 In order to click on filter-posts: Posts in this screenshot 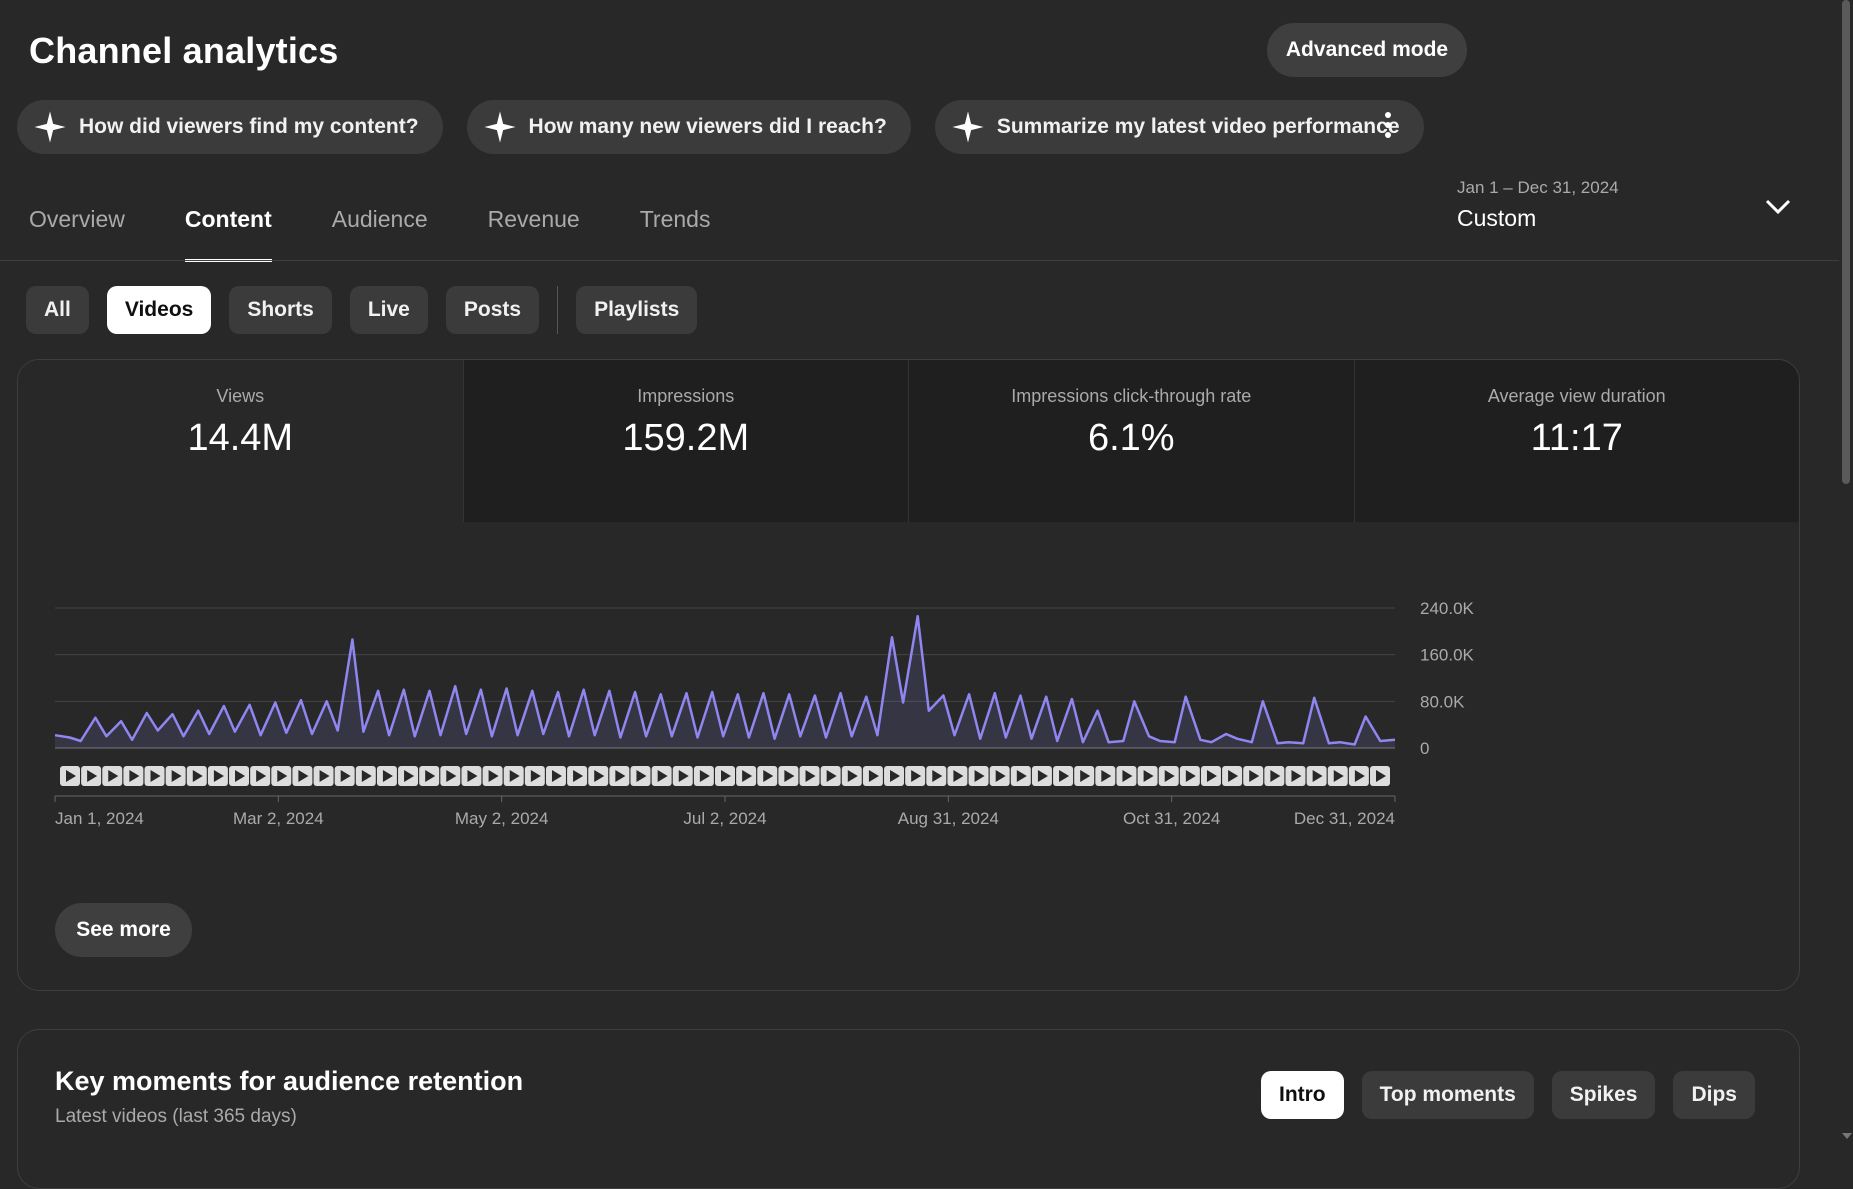, I will do `click(492, 310)`.